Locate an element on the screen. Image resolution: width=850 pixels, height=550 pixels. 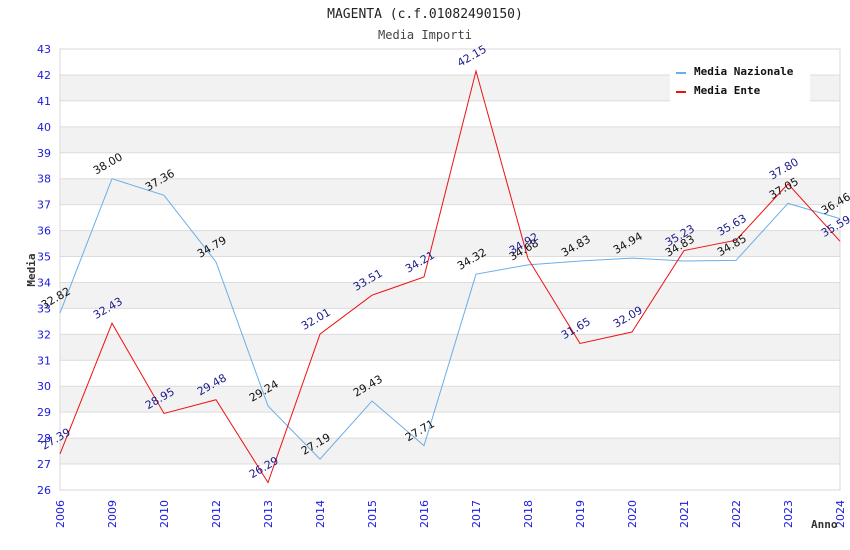
legend: Media Nazionale Media Ente is located at coordinates (740, 81).